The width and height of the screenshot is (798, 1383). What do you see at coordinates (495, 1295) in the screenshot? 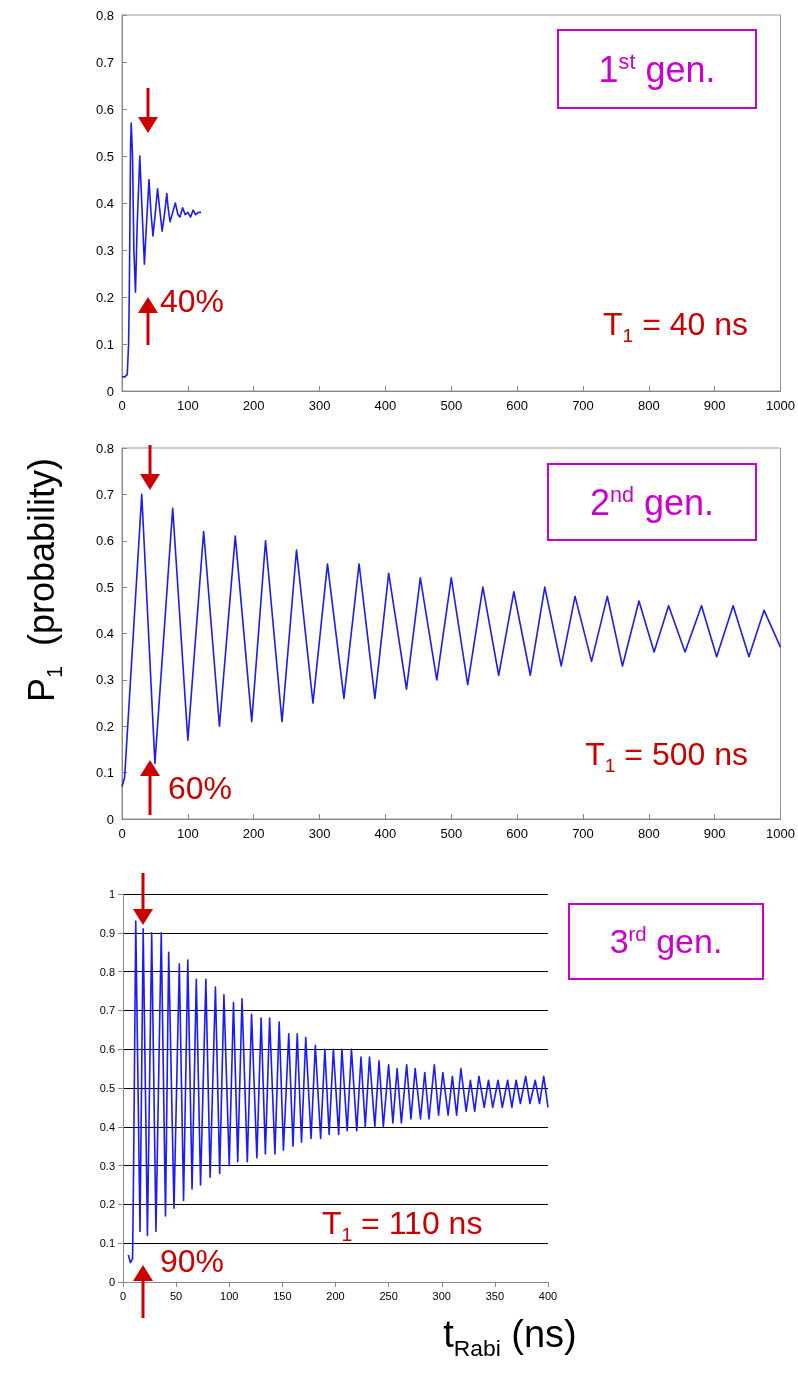
I see `x-tick-label: 350` at bounding box center [495, 1295].